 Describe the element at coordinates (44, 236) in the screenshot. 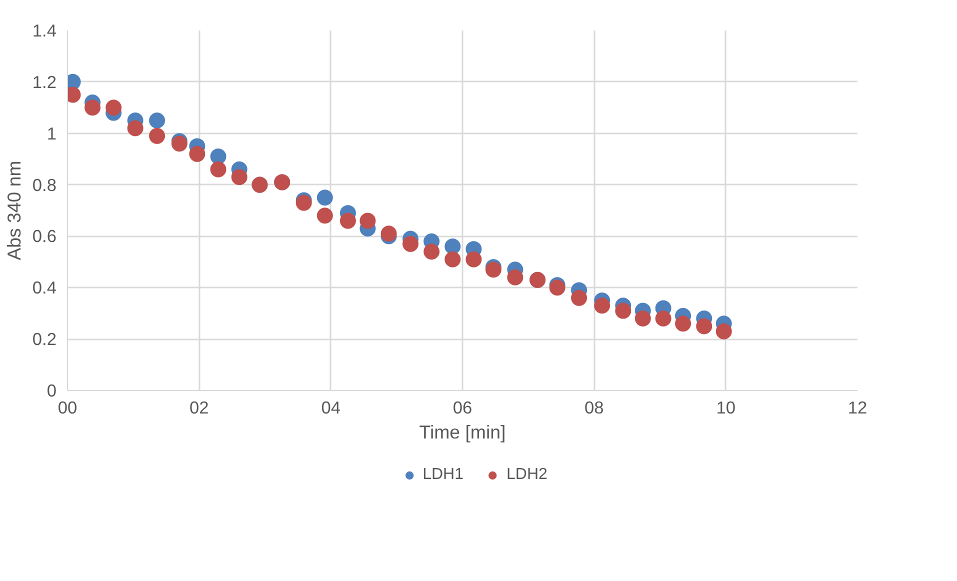

I see `y-tick-label: 0.6` at that location.